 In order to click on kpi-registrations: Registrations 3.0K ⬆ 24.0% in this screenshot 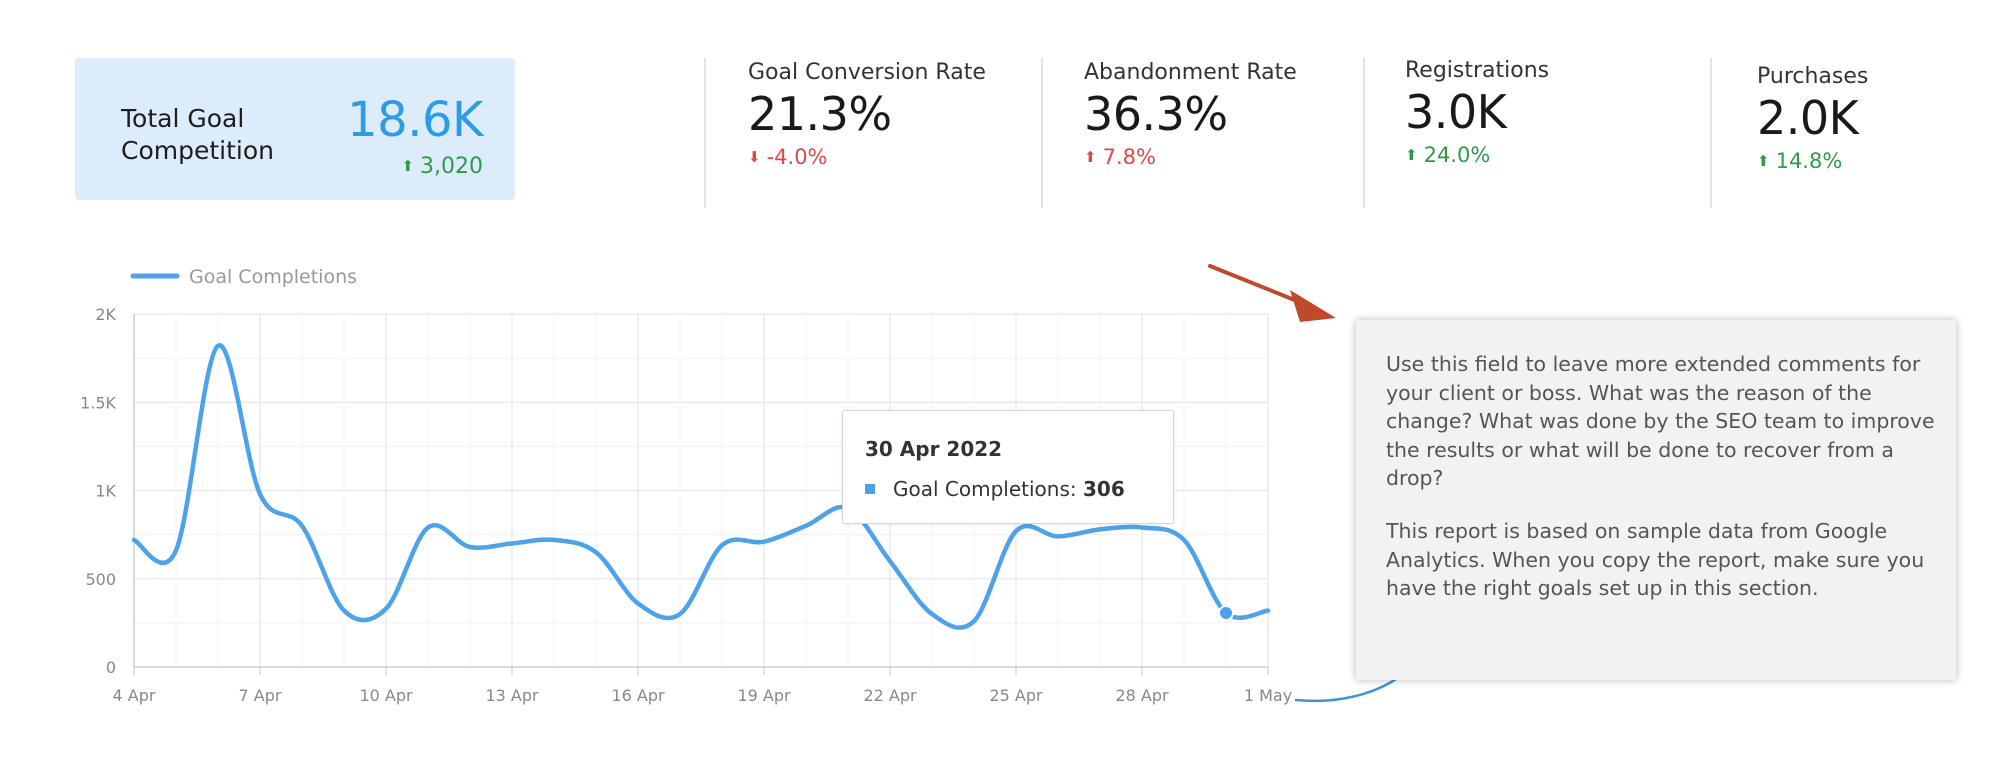, I will do `click(1477, 112)`.